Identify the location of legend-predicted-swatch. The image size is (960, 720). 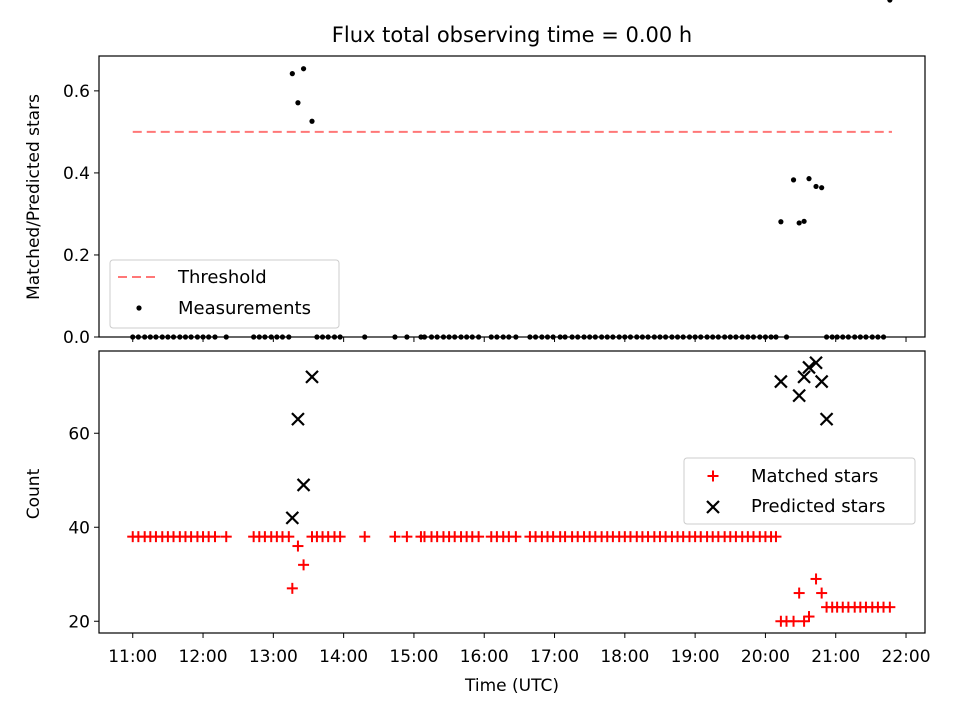
(713, 507).